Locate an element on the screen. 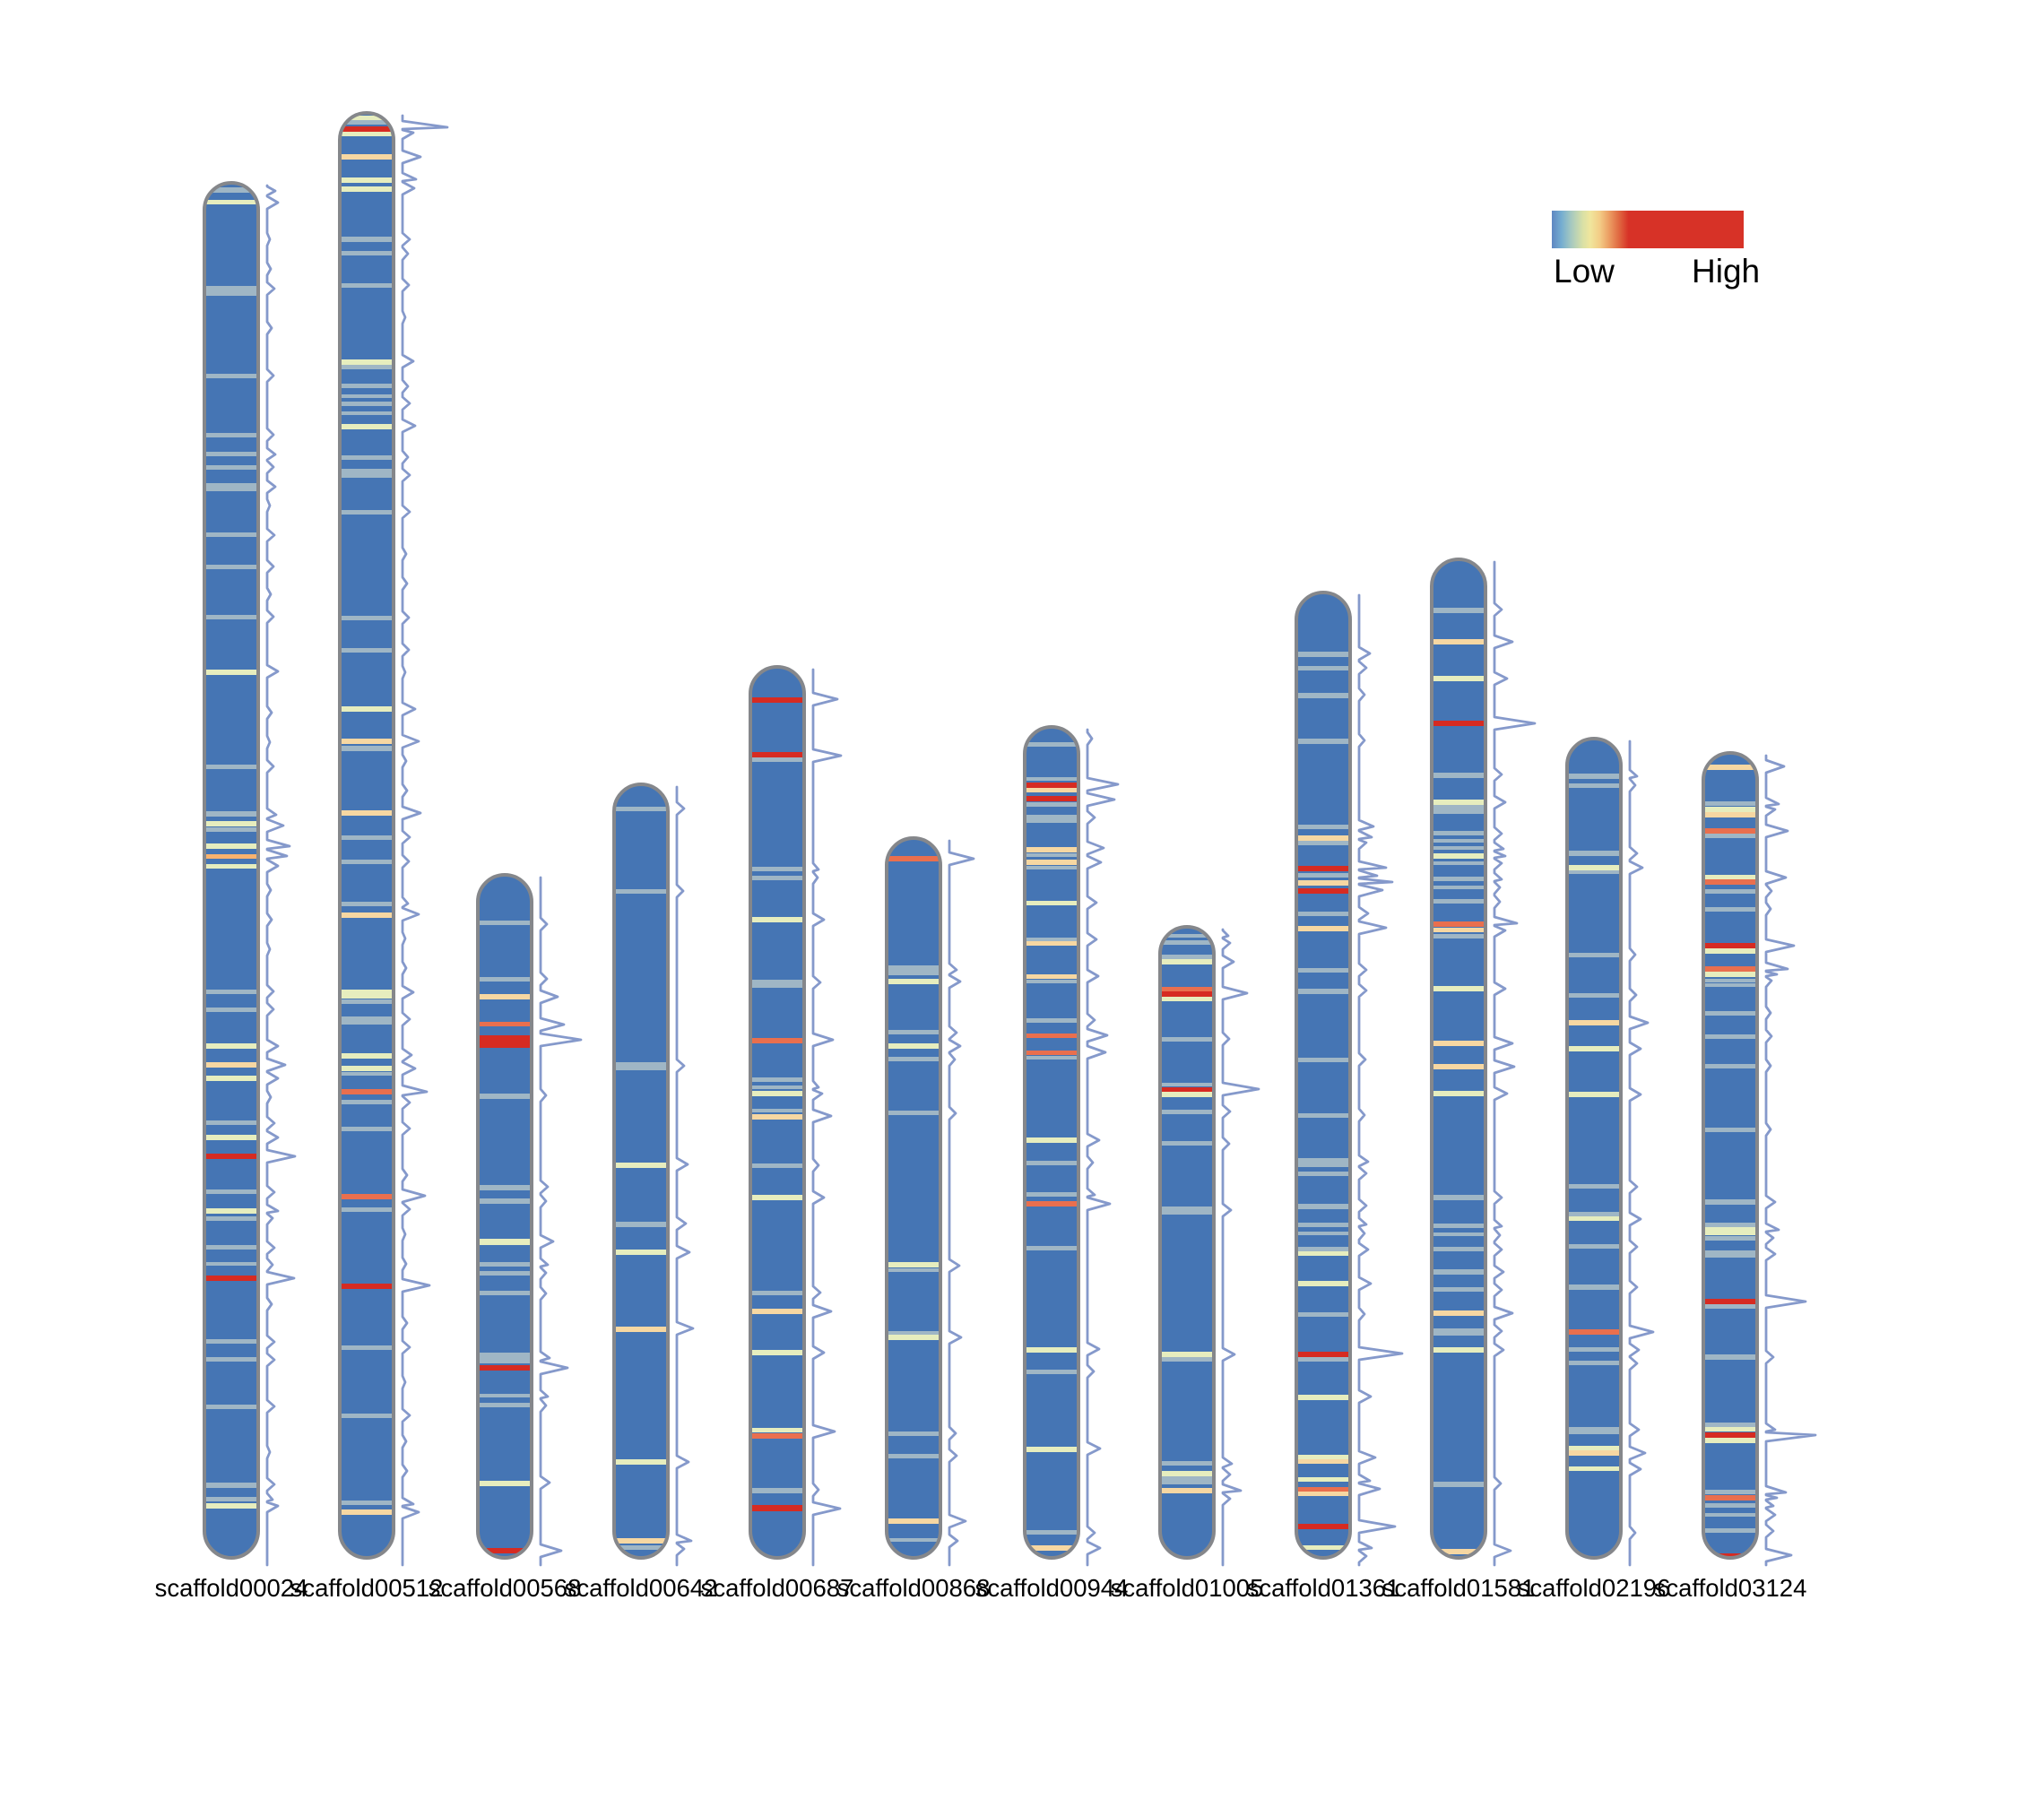 This screenshot has height=1799, width=2044. svg-text: Low is located at coordinates (1584, 272).